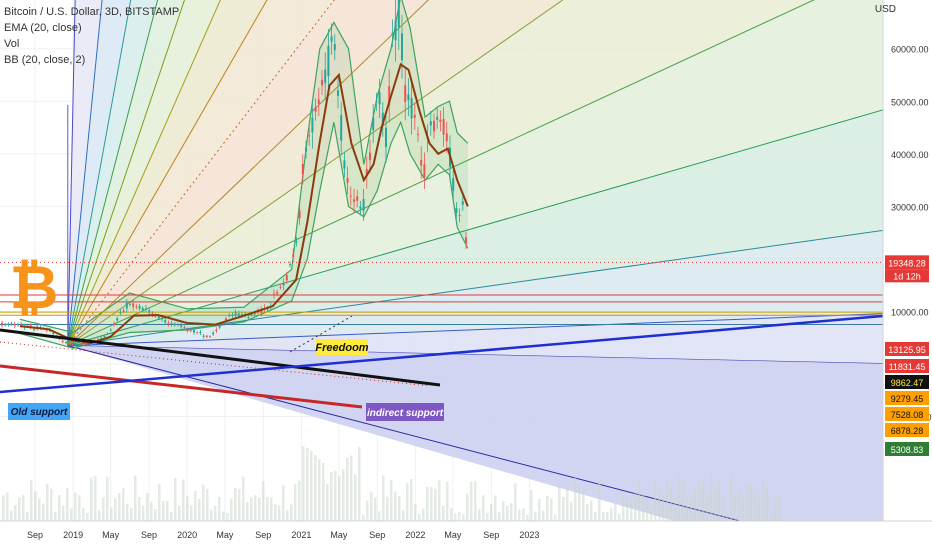  I want to click on legend-symbol: Bitcoin / U.S. Dollar, 3D, BITSTAMP, so click(92, 12).